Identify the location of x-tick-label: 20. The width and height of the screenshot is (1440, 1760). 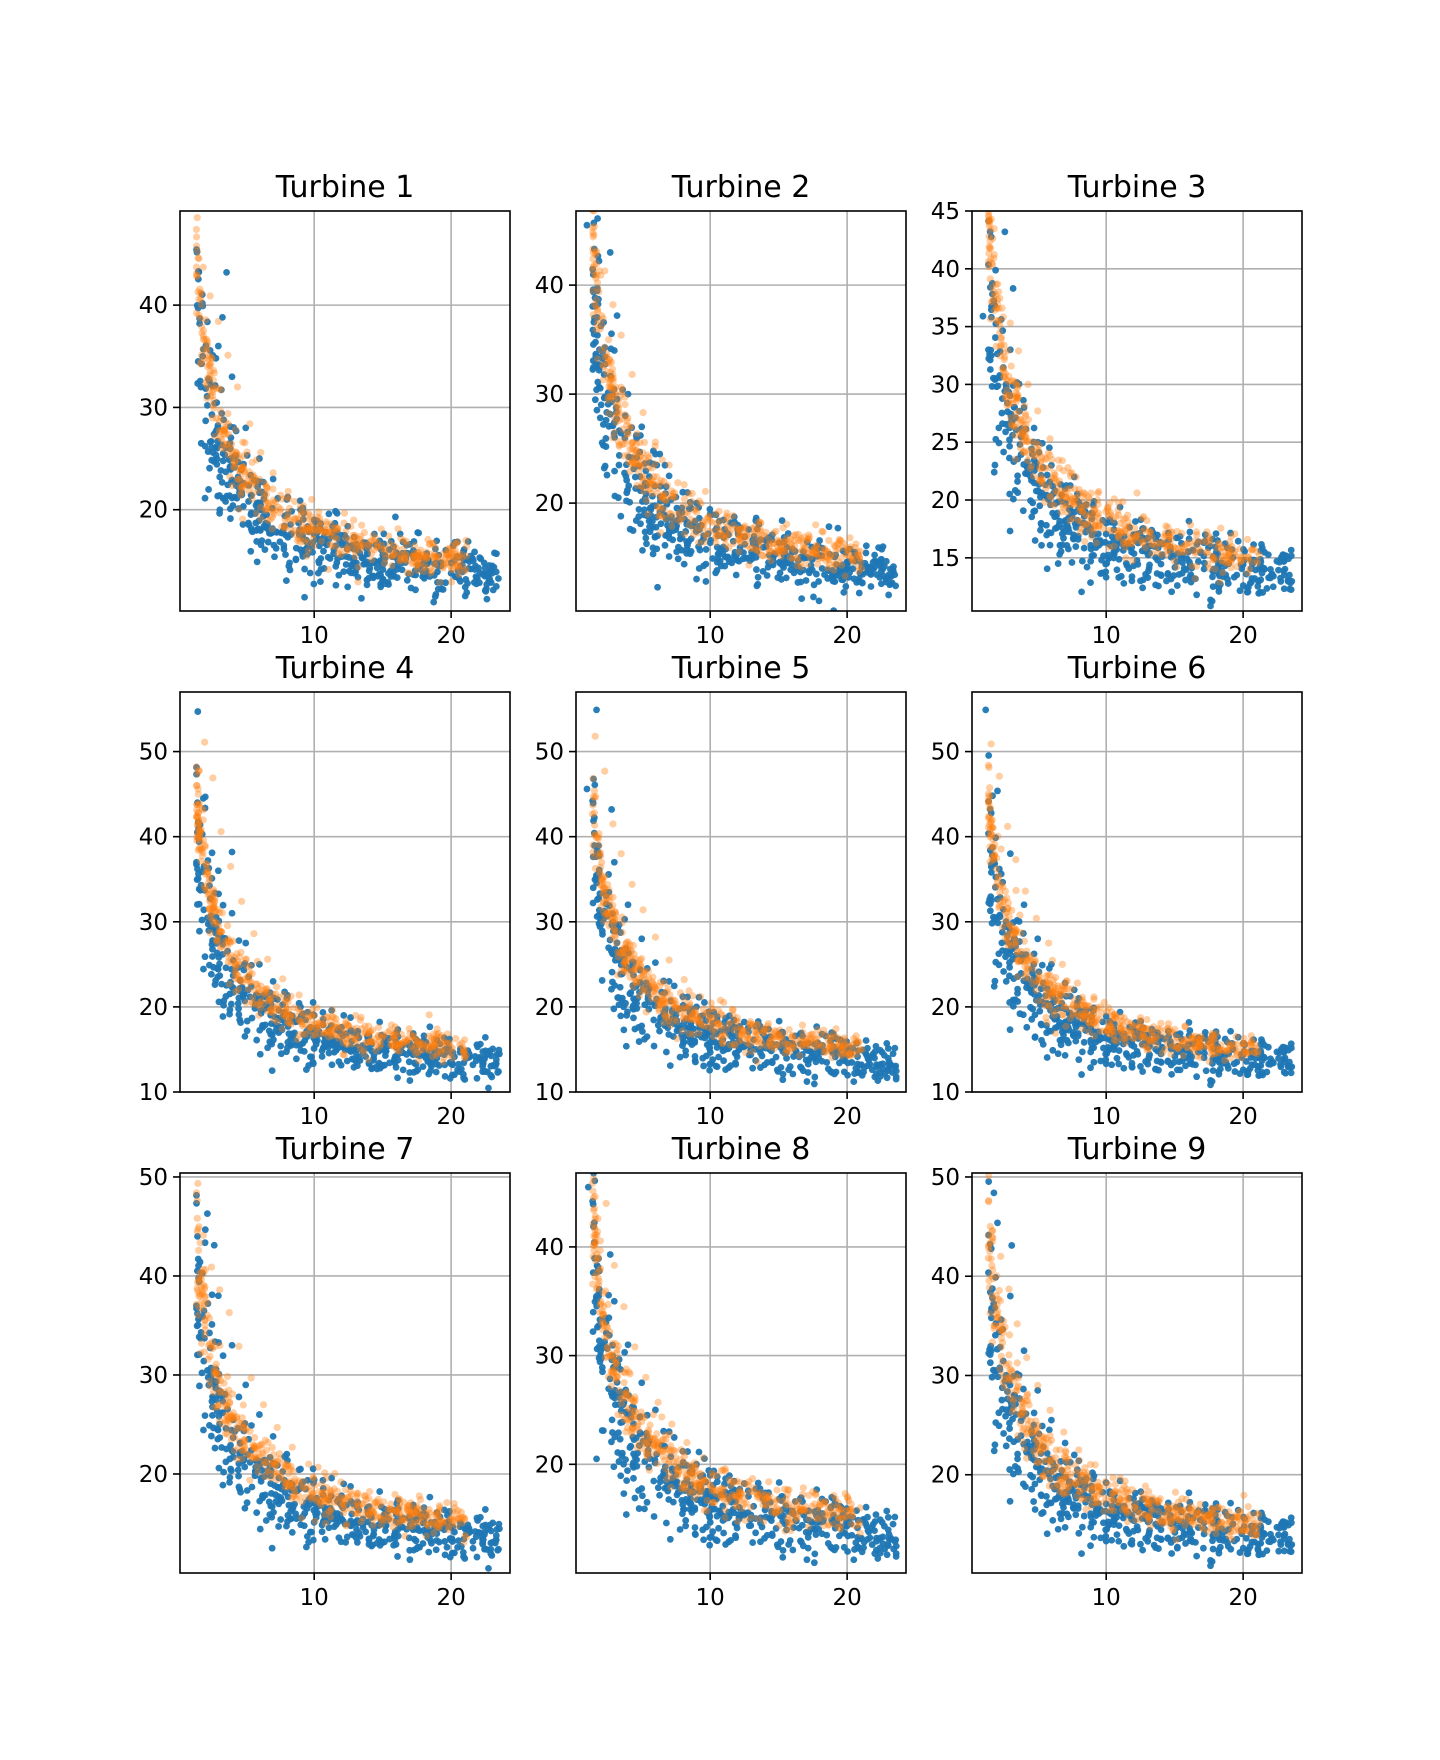
(1242, 636).